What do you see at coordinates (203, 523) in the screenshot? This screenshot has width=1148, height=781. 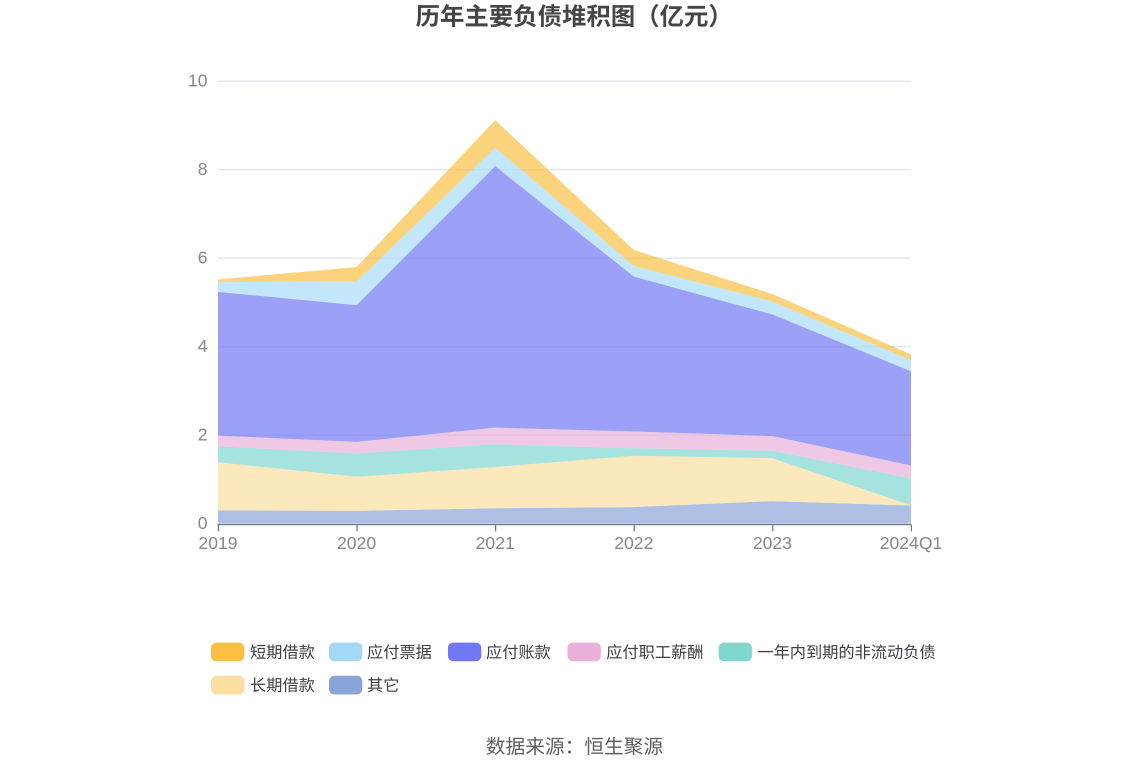 I see `svg-text: 0` at bounding box center [203, 523].